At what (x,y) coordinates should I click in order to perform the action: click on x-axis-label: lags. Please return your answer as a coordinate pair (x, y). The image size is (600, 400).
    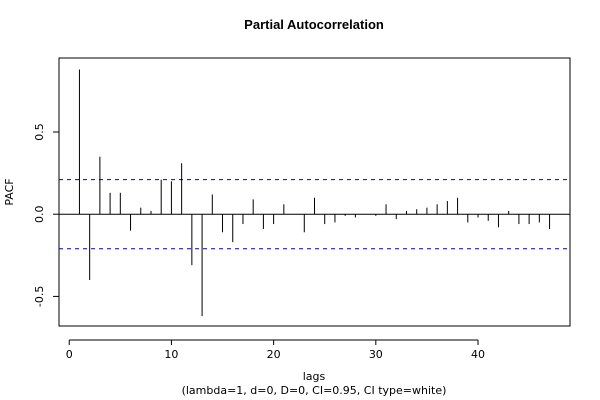
    Looking at the image, I should click on (314, 376).